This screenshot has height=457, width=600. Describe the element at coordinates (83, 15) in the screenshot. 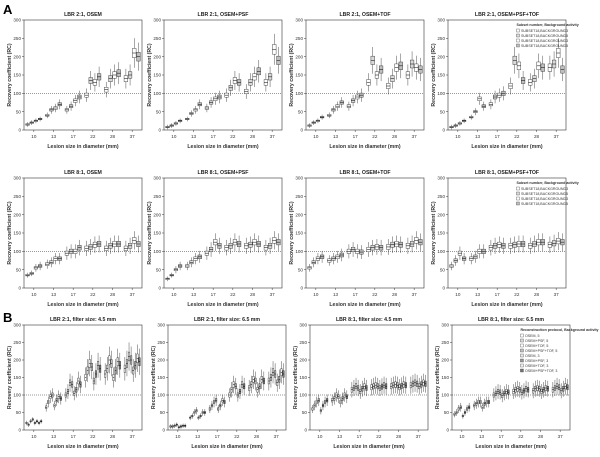

I see `panel-title: LBR 2:1, OSEM` at that location.